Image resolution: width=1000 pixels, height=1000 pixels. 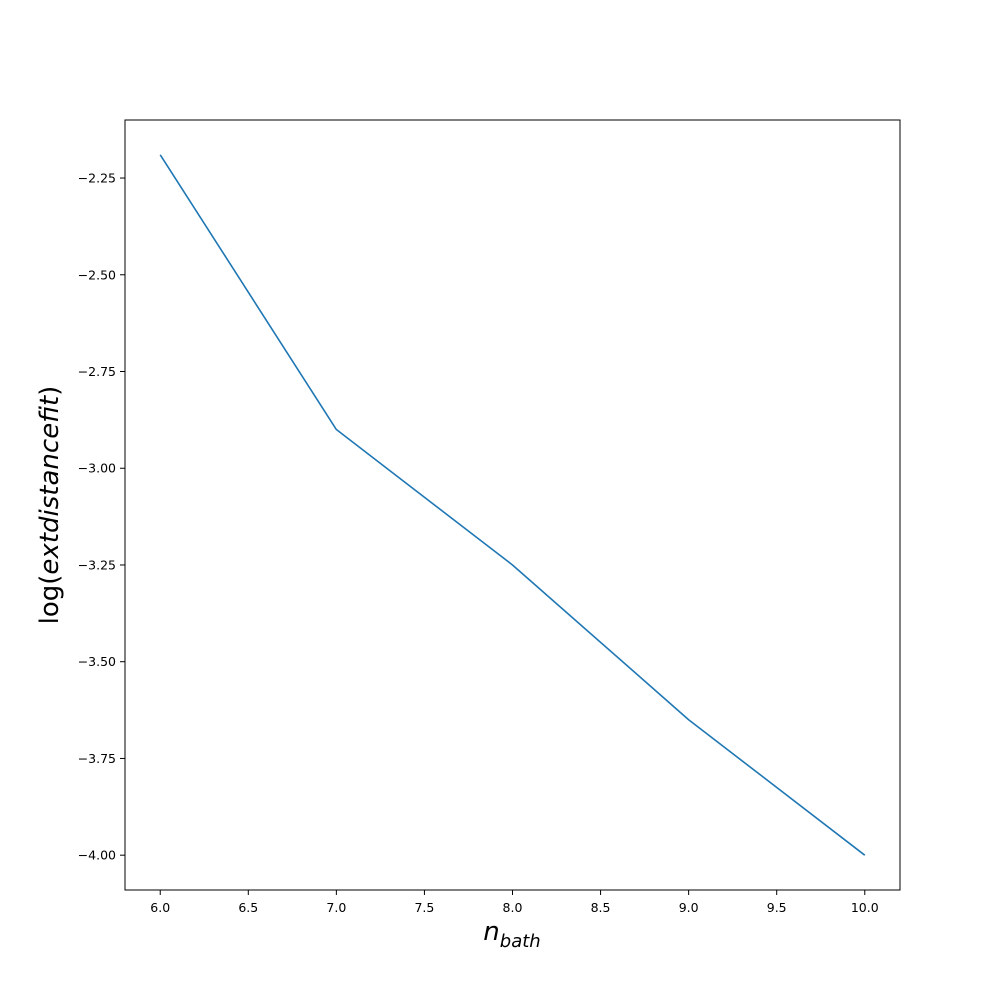 What do you see at coordinates (50, 485) in the screenshot?
I see `y-axis-label-body: extdistancefit` at bounding box center [50, 485].